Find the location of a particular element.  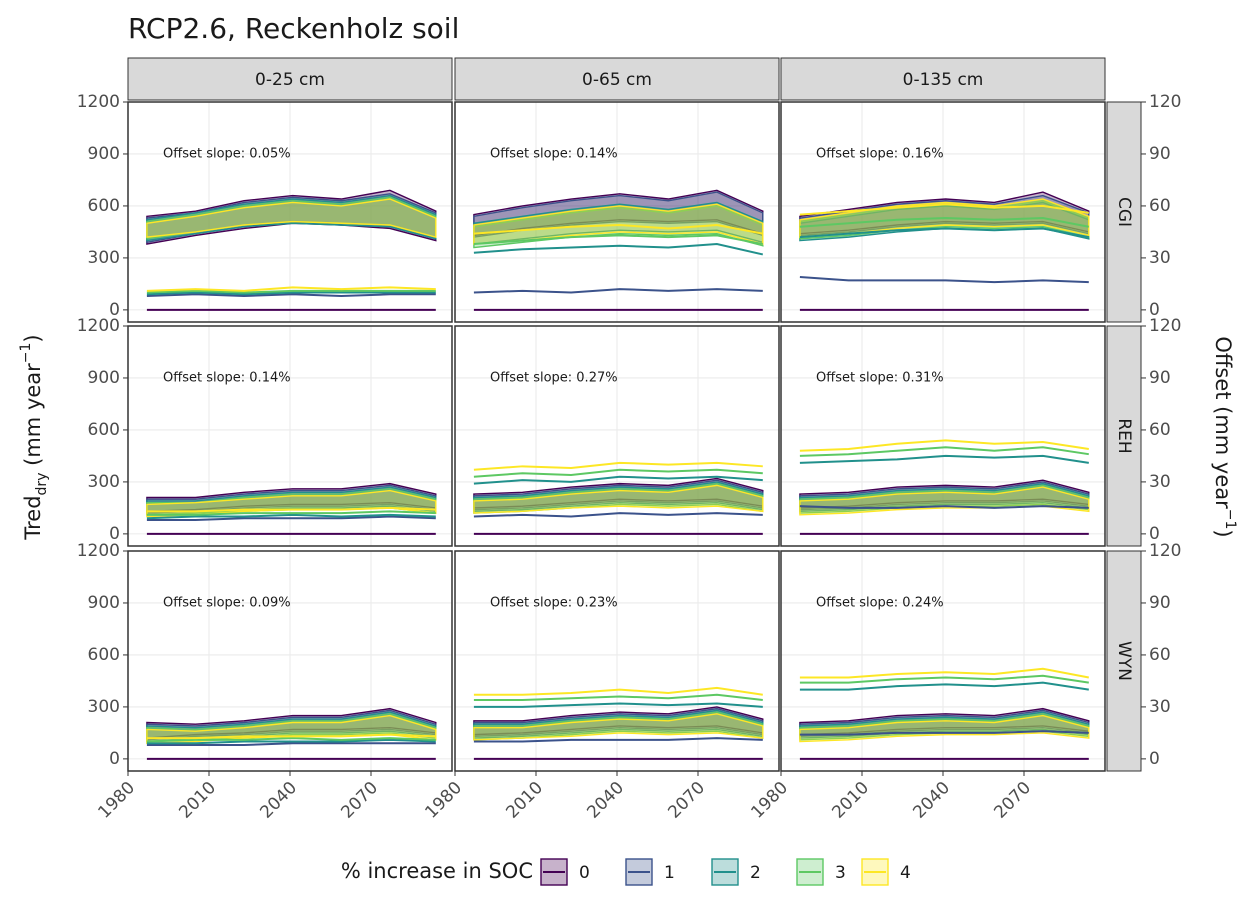

y-label-sub: dry is located at coordinates (42, 484).